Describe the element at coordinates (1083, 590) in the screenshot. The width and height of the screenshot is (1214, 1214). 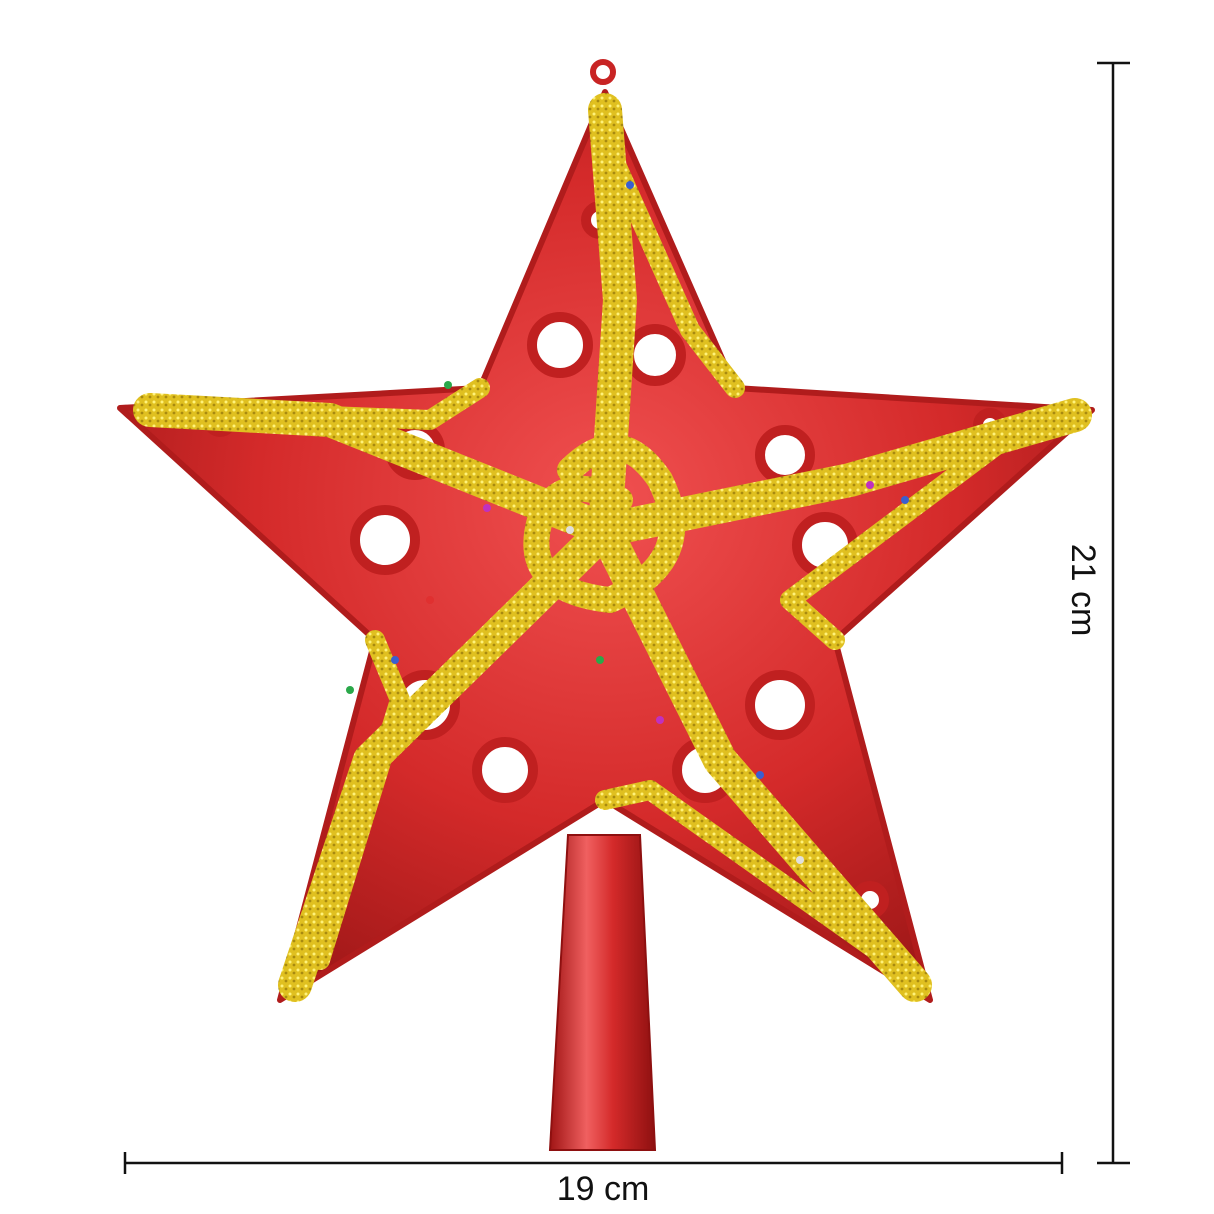
I see `height-label: 21 cm` at that location.